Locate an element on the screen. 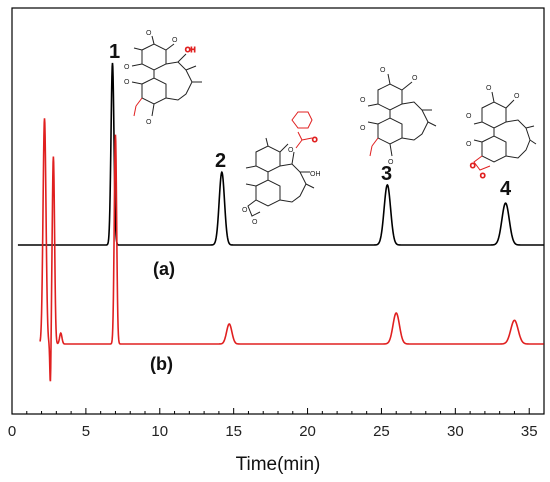 The width and height of the screenshot is (550, 482). ester-oxygen-label: O is located at coordinates (291, 150).